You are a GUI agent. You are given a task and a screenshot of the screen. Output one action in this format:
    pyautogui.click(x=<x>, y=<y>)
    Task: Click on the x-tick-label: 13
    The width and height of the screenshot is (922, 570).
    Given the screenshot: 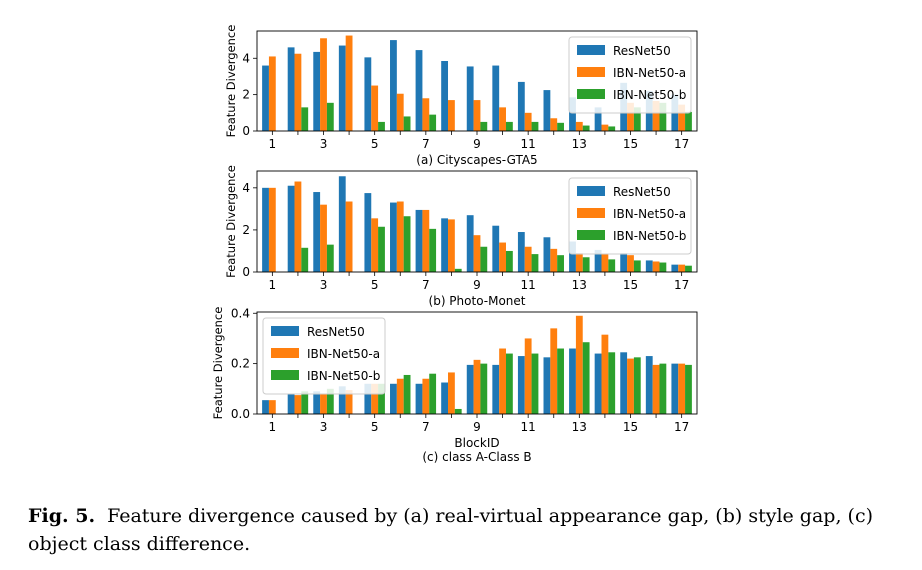 What is the action you would take?
    pyautogui.click(x=579, y=144)
    